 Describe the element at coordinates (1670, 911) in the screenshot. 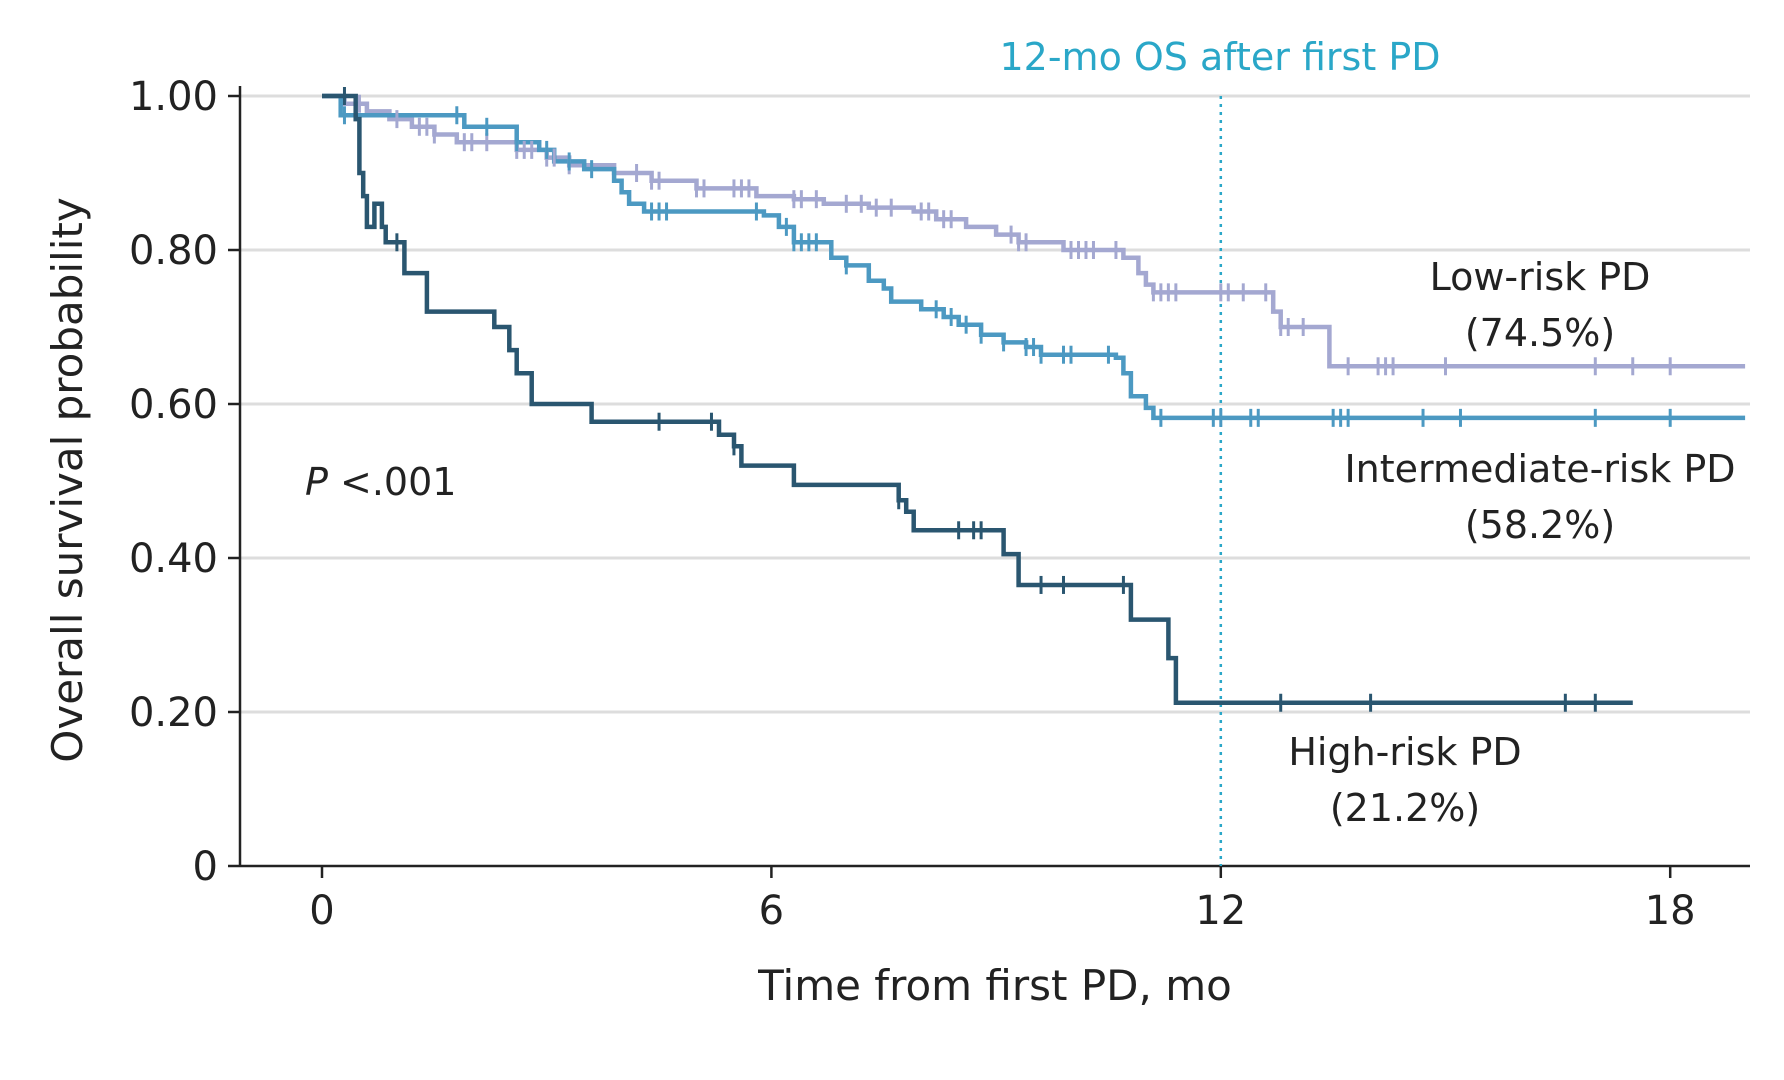

I see `x-tick-label-3: 18` at that location.